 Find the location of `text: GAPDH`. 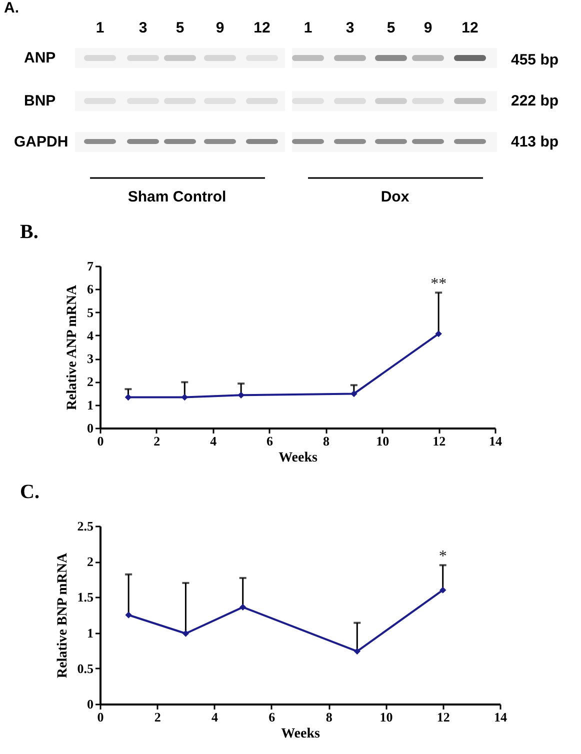

text: GAPDH is located at coordinates (41, 142).